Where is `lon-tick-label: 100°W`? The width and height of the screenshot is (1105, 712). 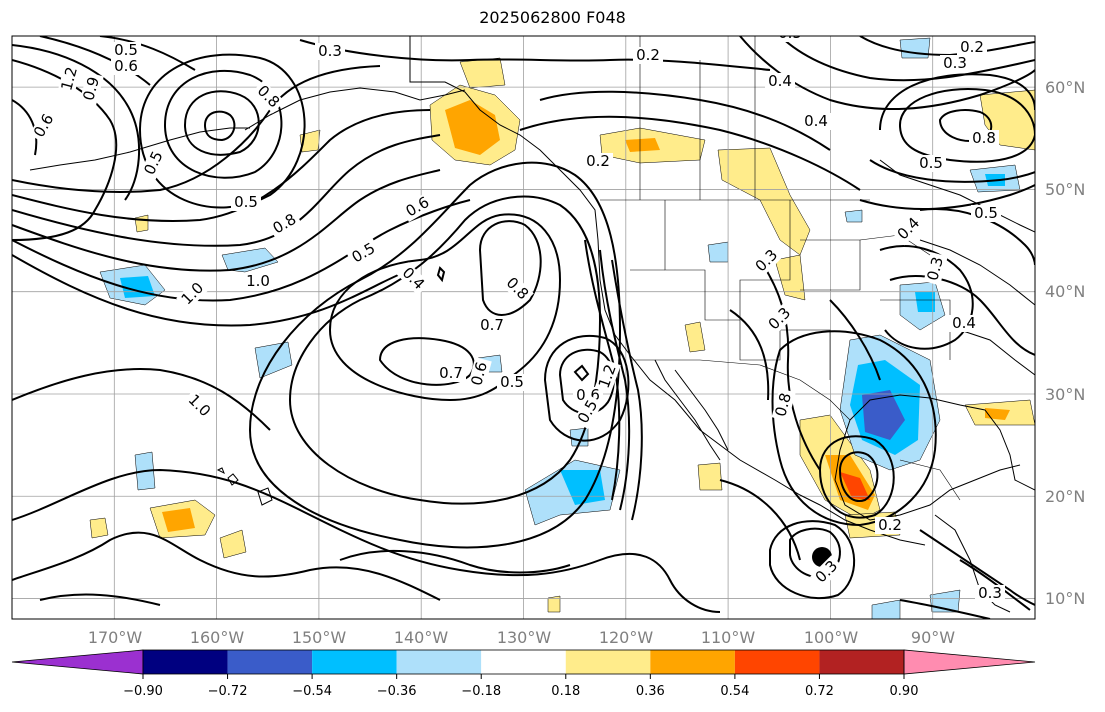 lon-tick-label: 100°W is located at coordinates (831, 637).